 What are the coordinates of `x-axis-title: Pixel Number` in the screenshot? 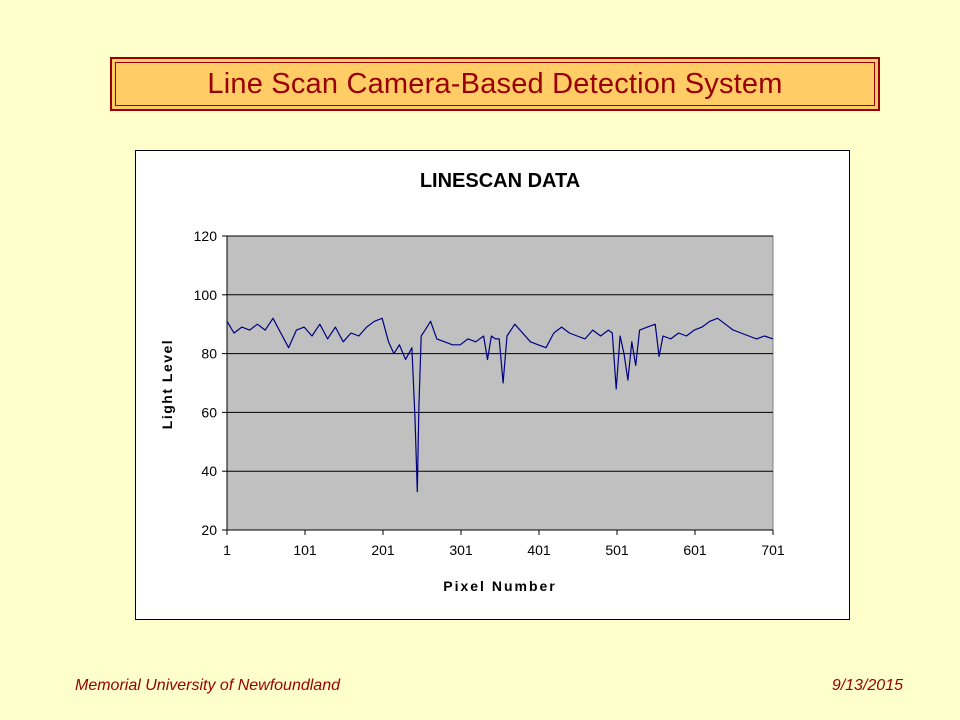 It's located at (499, 586).